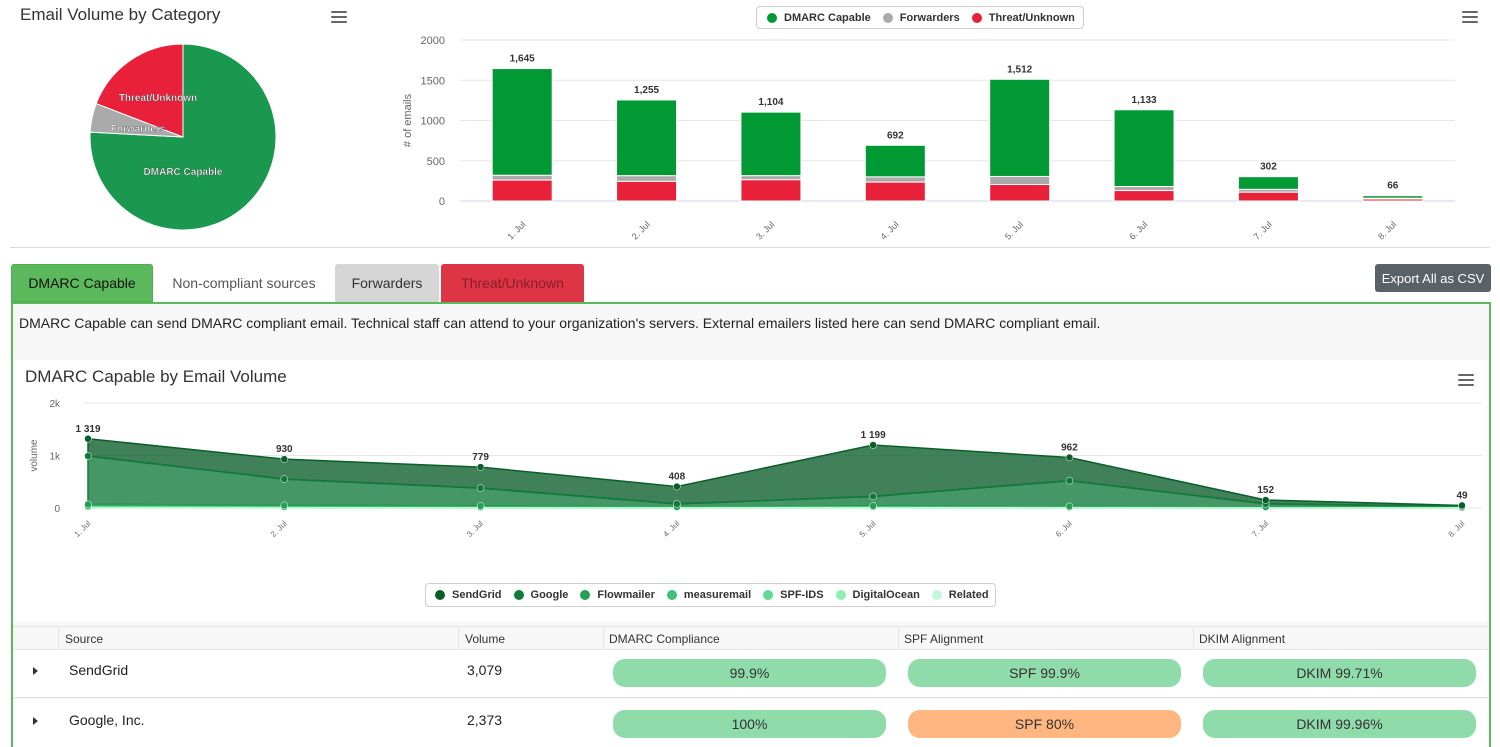  I want to click on pie-slice, so click(139, 90).